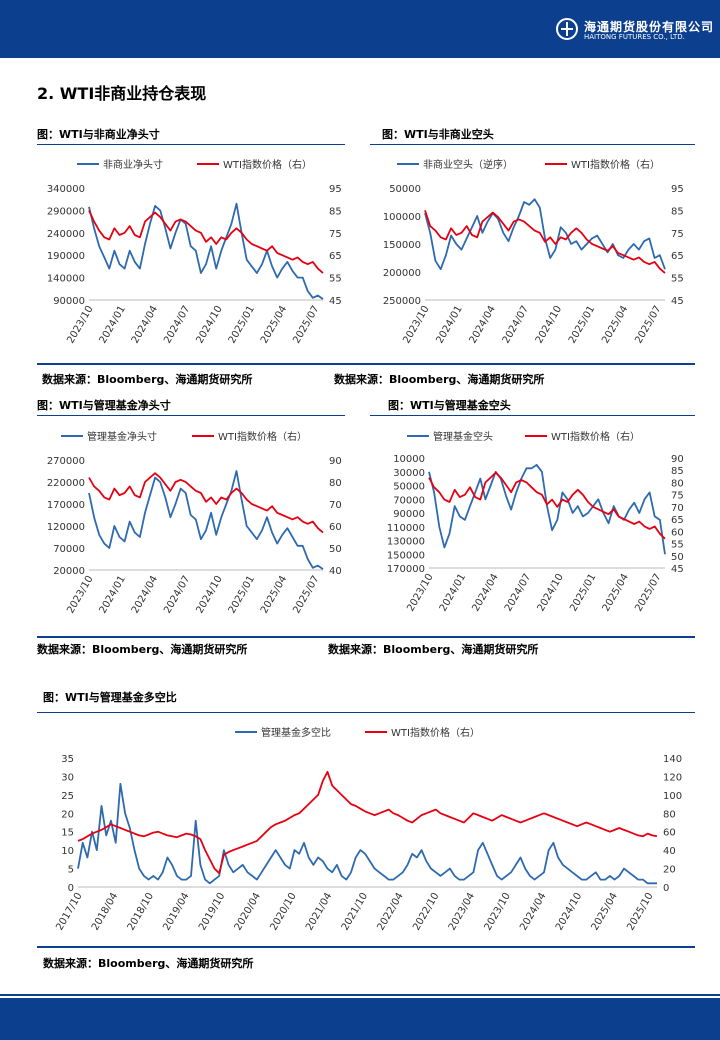 The image size is (720, 1040). Describe the element at coordinates (569, 911) in the screenshot. I see `c5-xtick-14: 2024/10` at that location.